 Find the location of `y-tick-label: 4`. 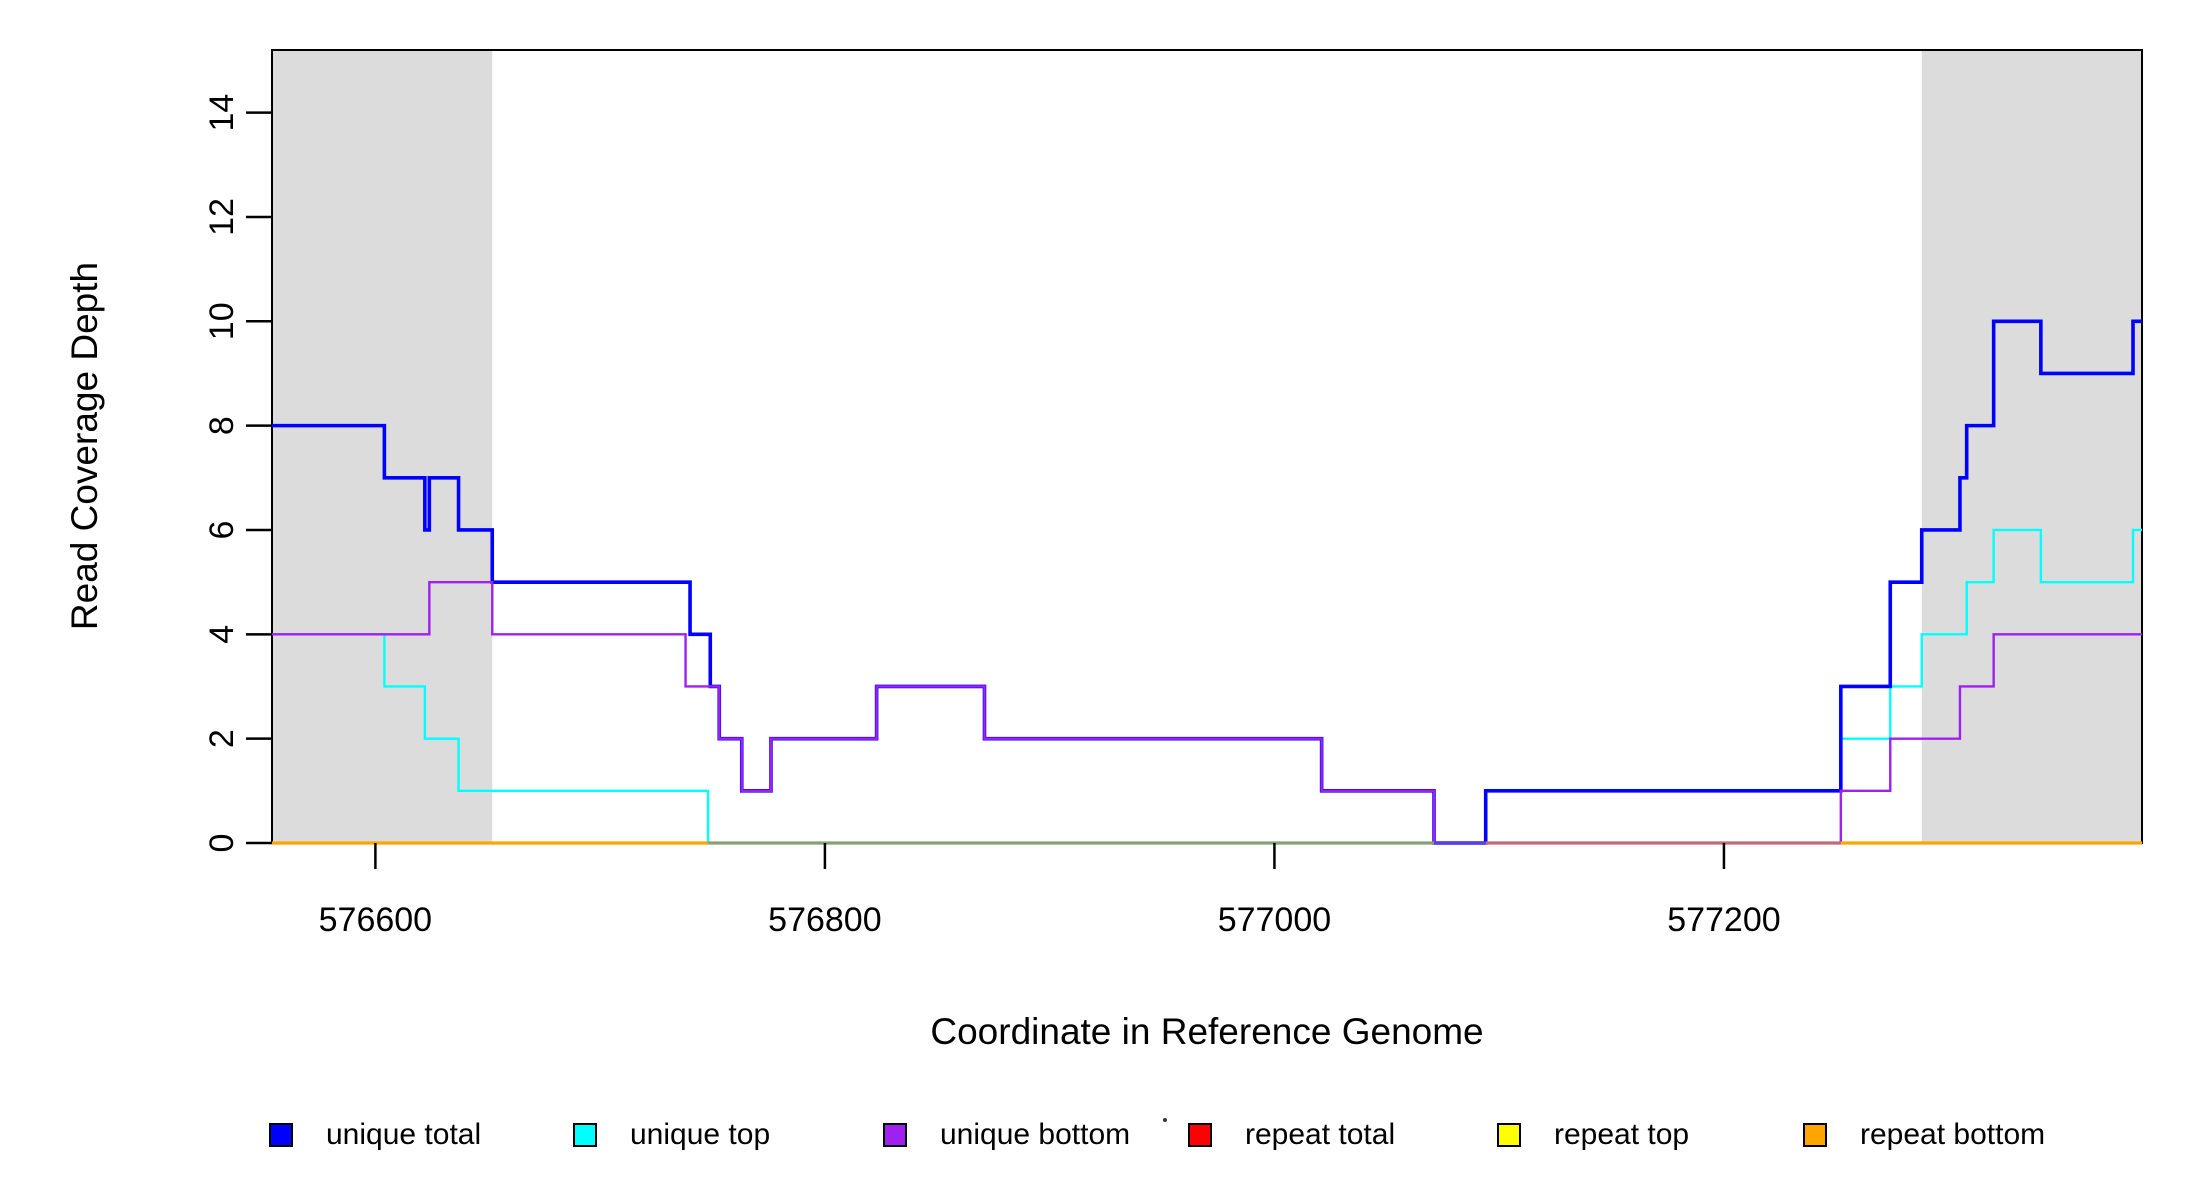

y-tick-label: 4 is located at coordinates (222, 634).